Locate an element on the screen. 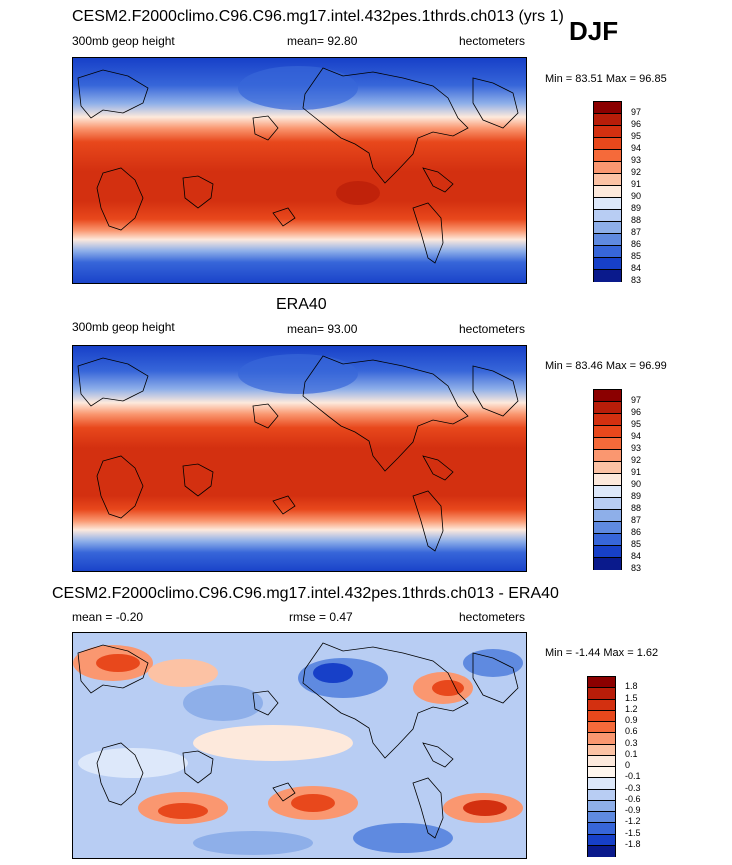 This screenshot has height=865, width=732. colorbar-label: 0.6 is located at coordinates (631, 731).